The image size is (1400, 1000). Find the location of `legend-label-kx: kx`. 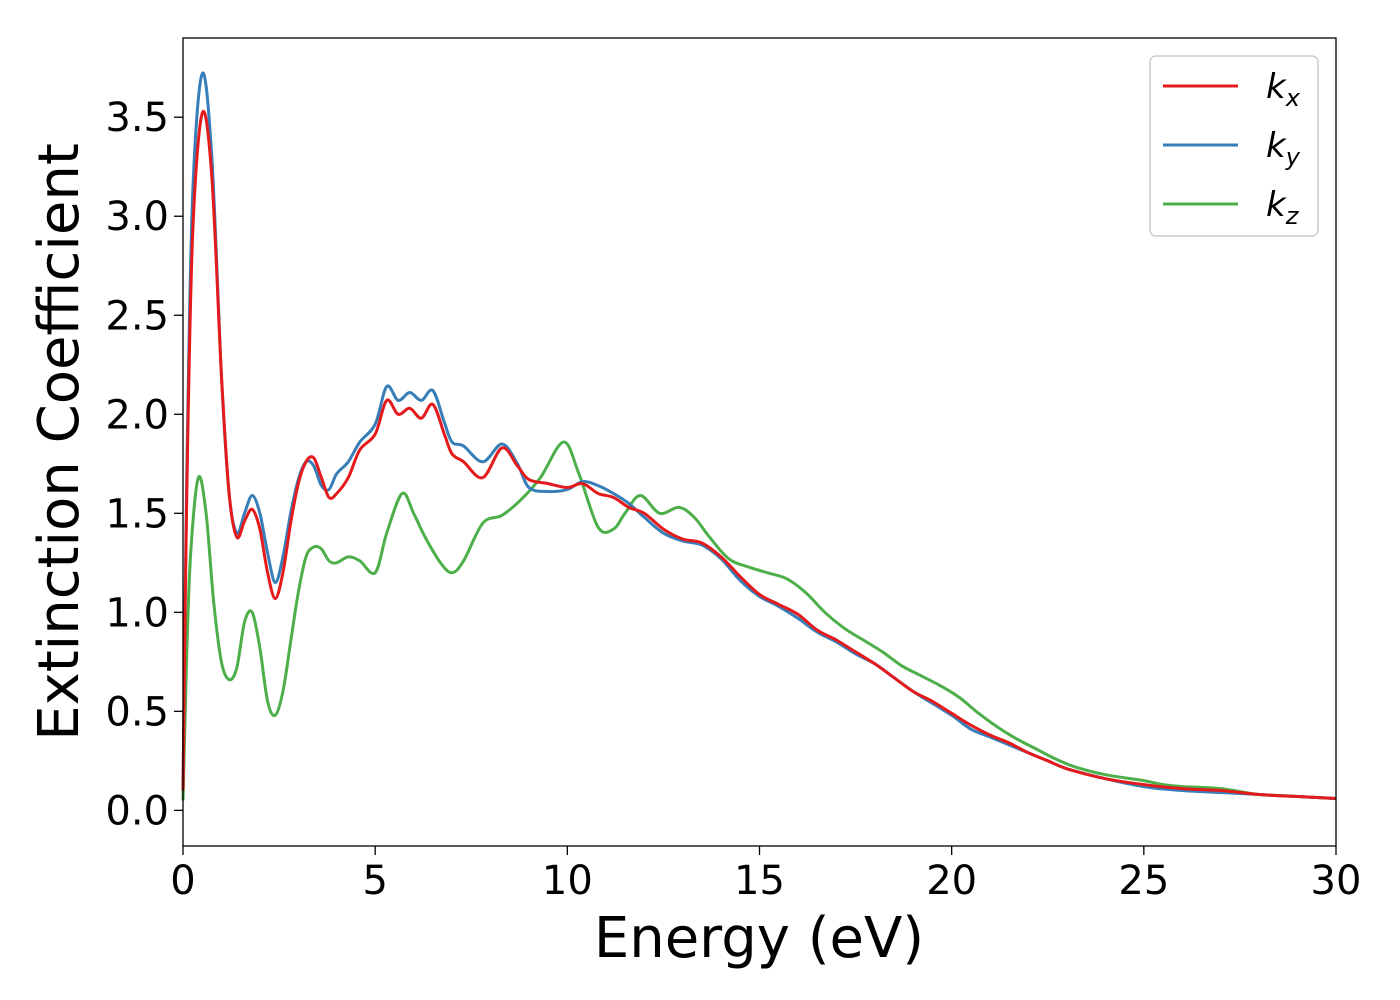

legend-label-kx: kx is located at coordinates (1283, 89).